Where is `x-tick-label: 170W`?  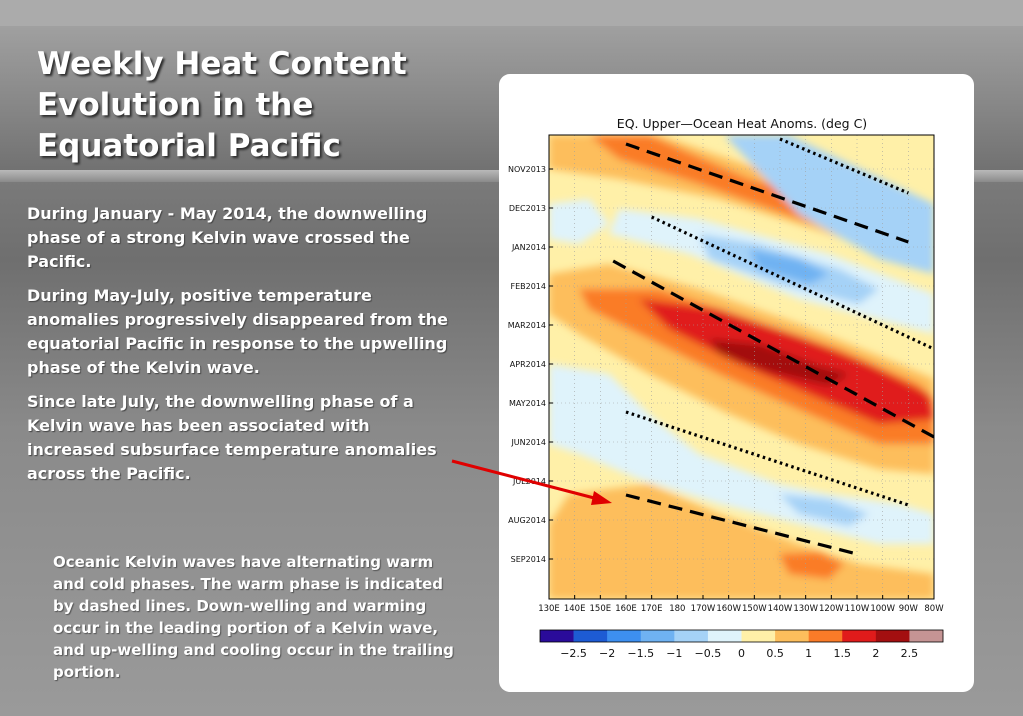
x-tick-label: 170W is located at coordinates (703, 609).